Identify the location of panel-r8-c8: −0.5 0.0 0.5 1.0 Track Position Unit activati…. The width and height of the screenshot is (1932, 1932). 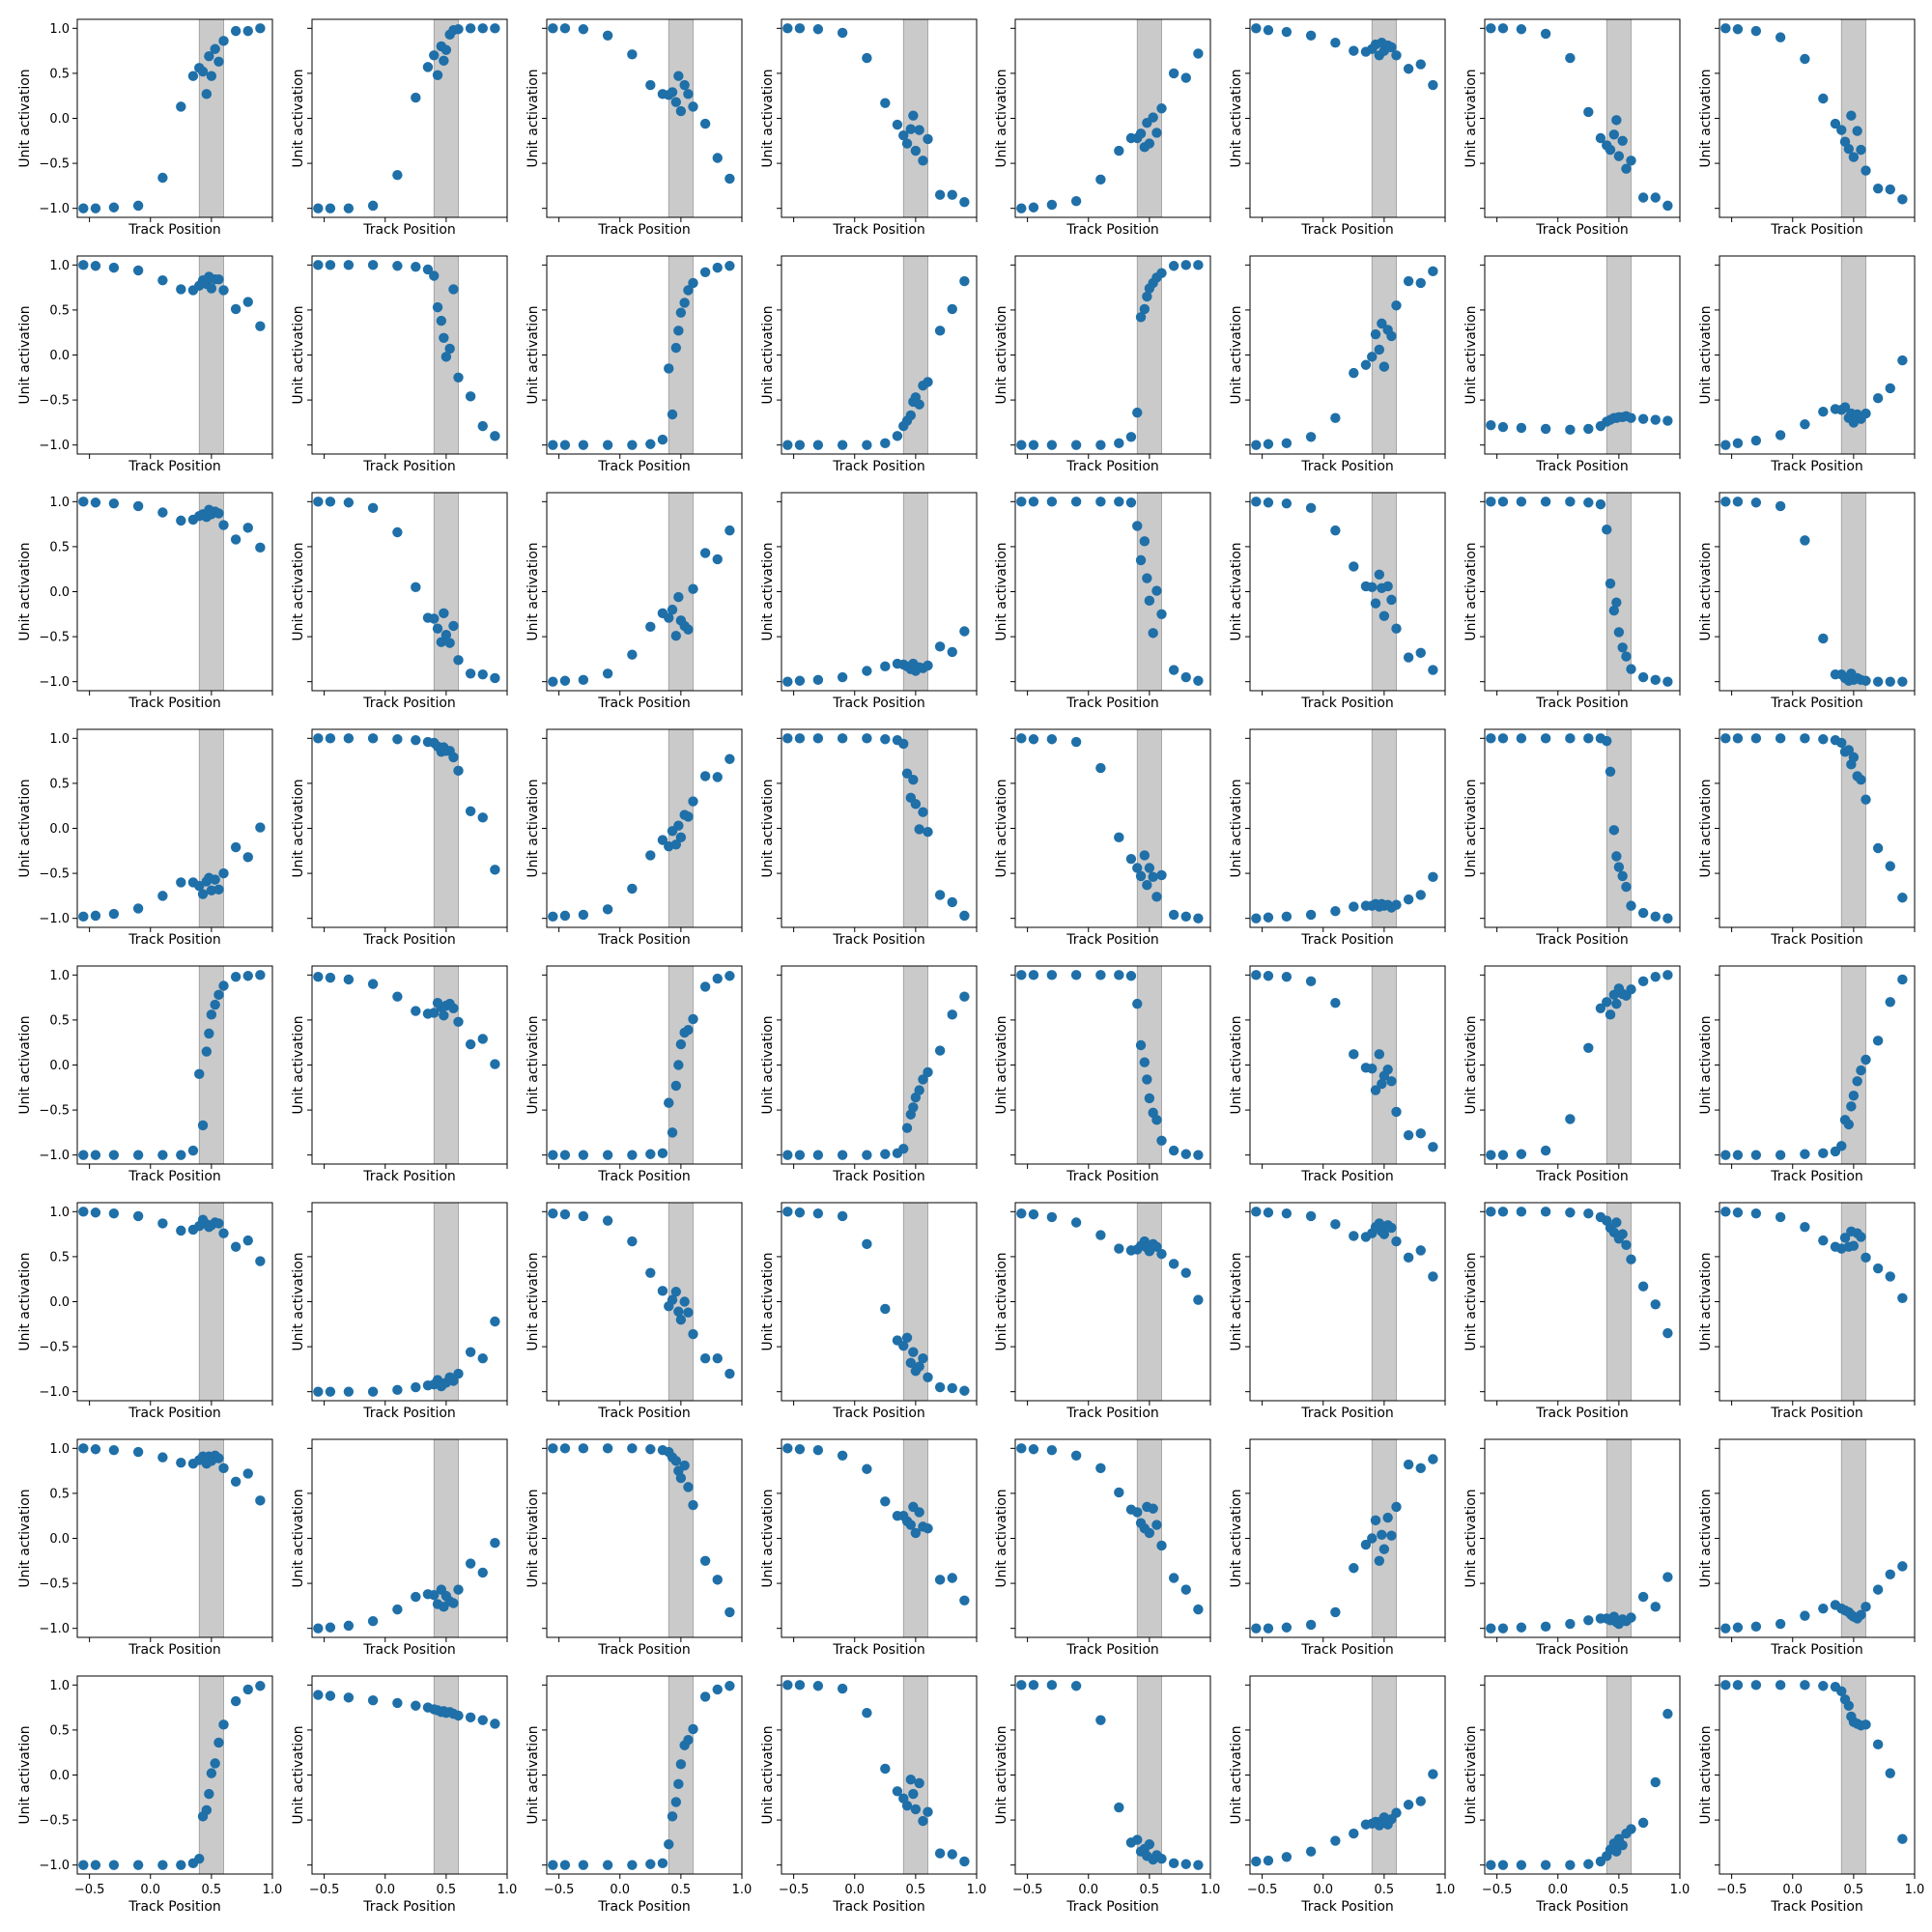
(1811, 1795).